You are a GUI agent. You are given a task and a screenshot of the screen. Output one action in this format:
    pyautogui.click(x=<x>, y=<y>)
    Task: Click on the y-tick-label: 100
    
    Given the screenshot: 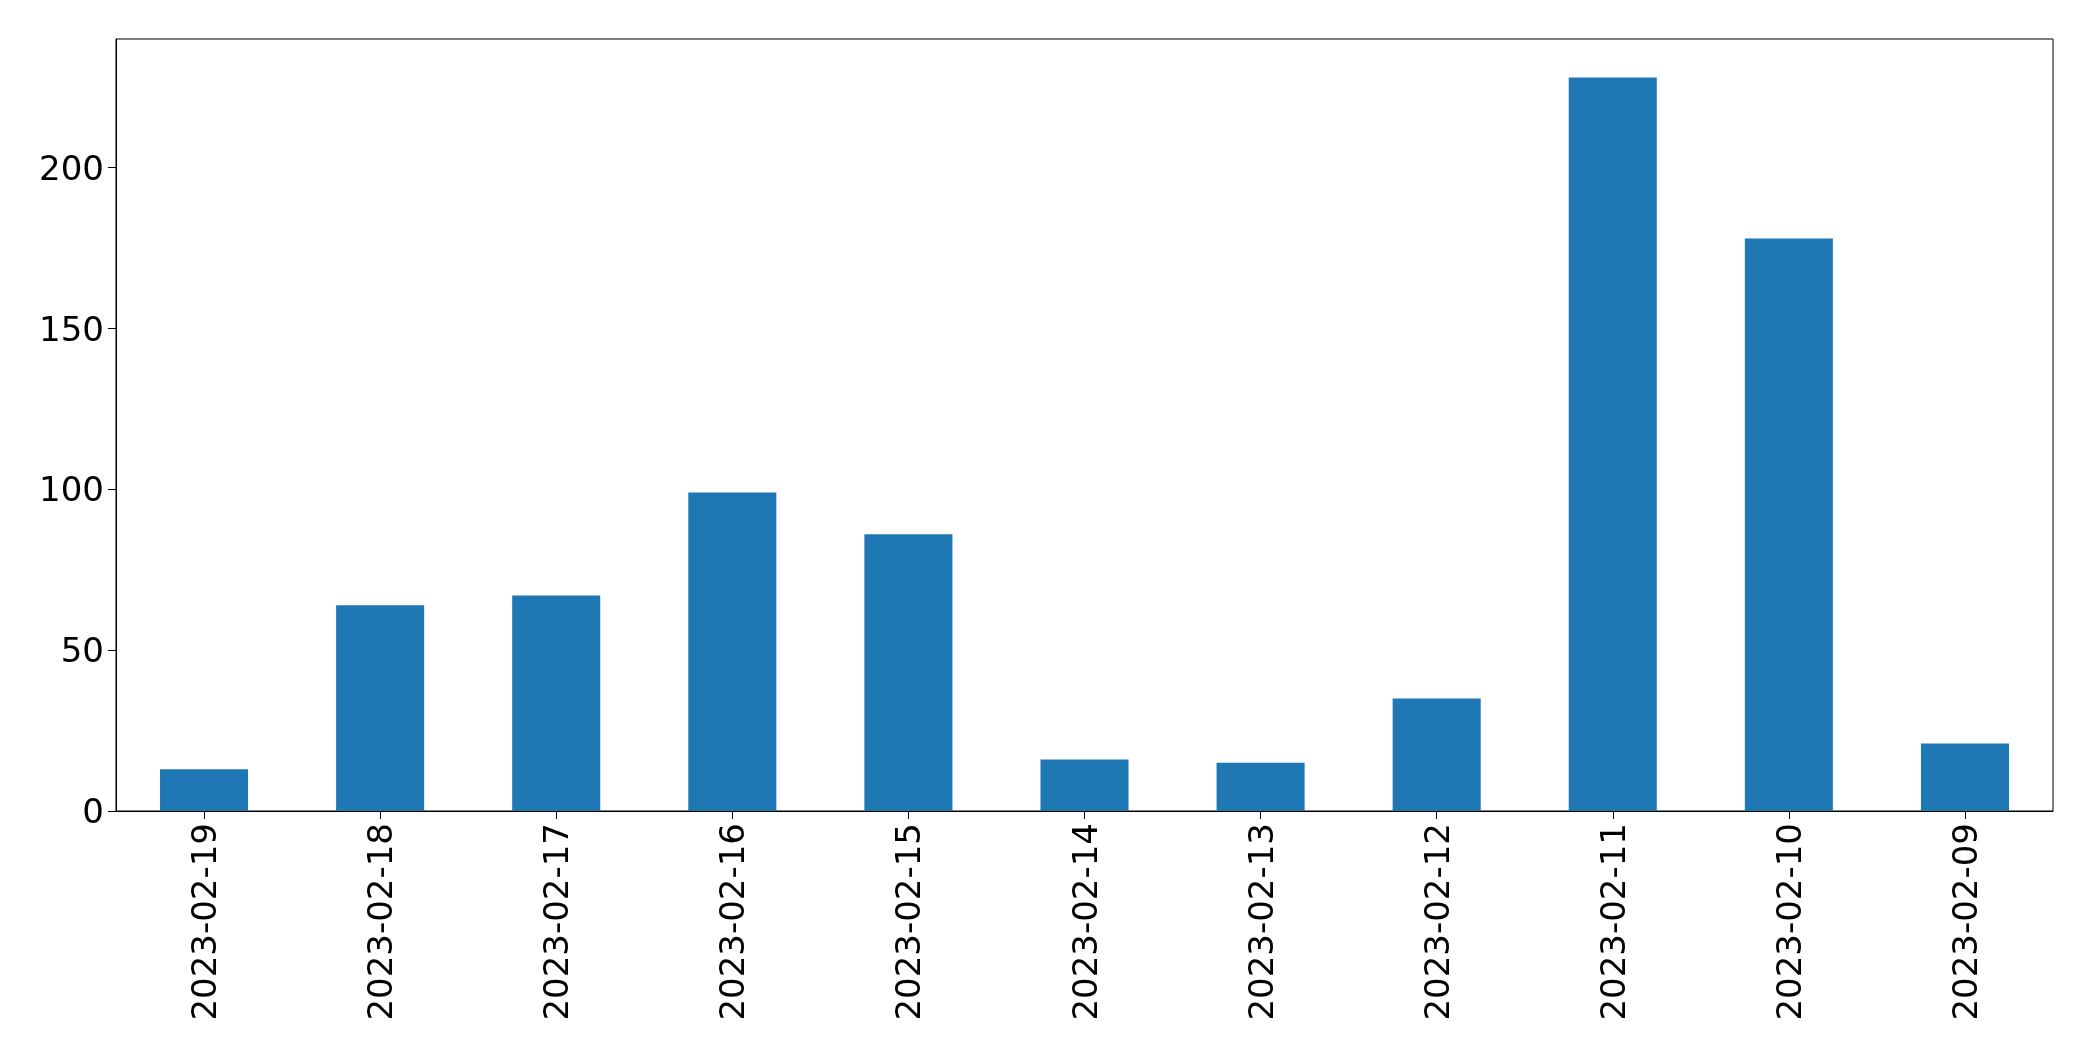 What is the action you would take?
    pyautogui.click(x=71, y=489)
    